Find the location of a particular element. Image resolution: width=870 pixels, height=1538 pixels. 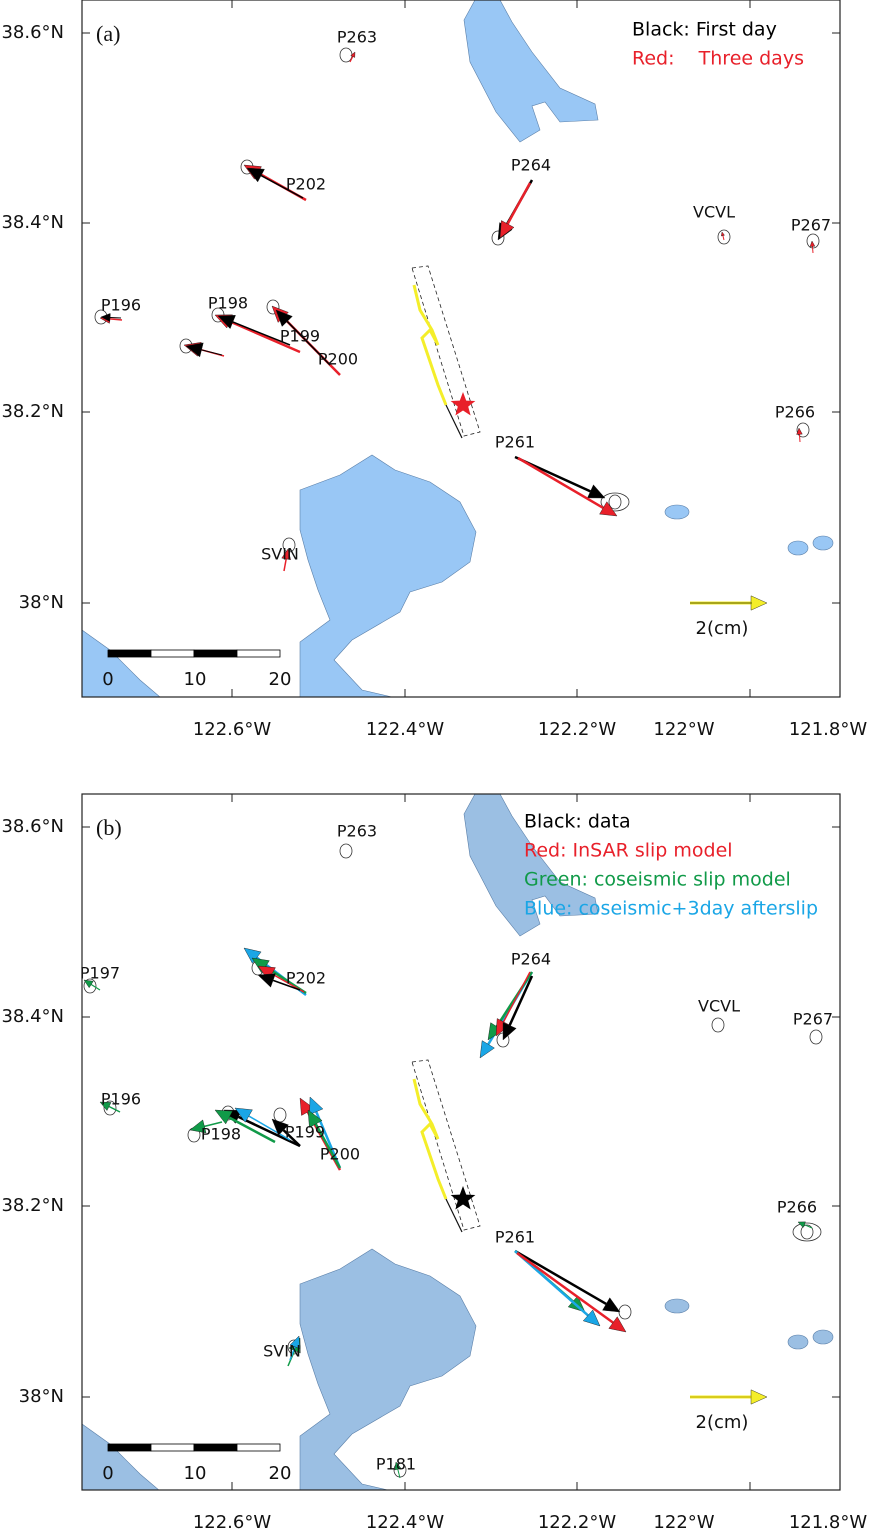

station-label: P264 is located at coordinates (531, 959).